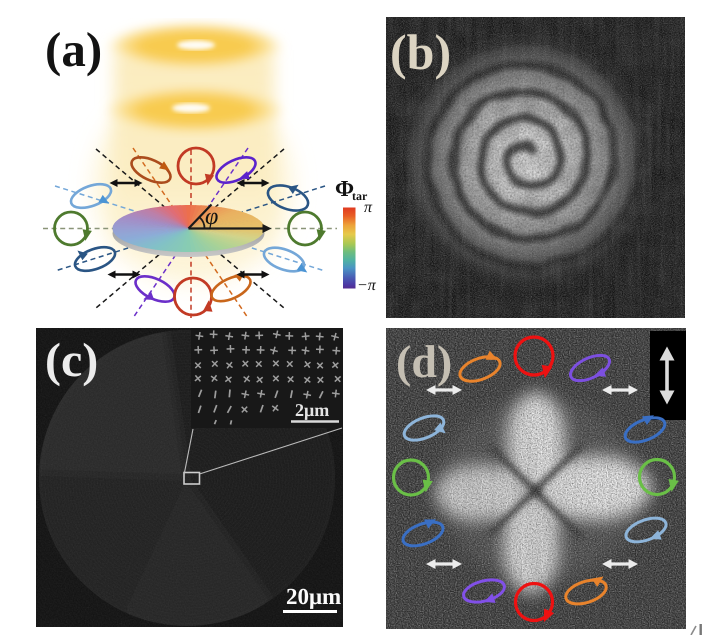 This screenshot has width=720, height=635. What do you see at coordinates (344, 188) in the screenshot?
I see `svg-text: Φ` at bounding box center [344, 188].